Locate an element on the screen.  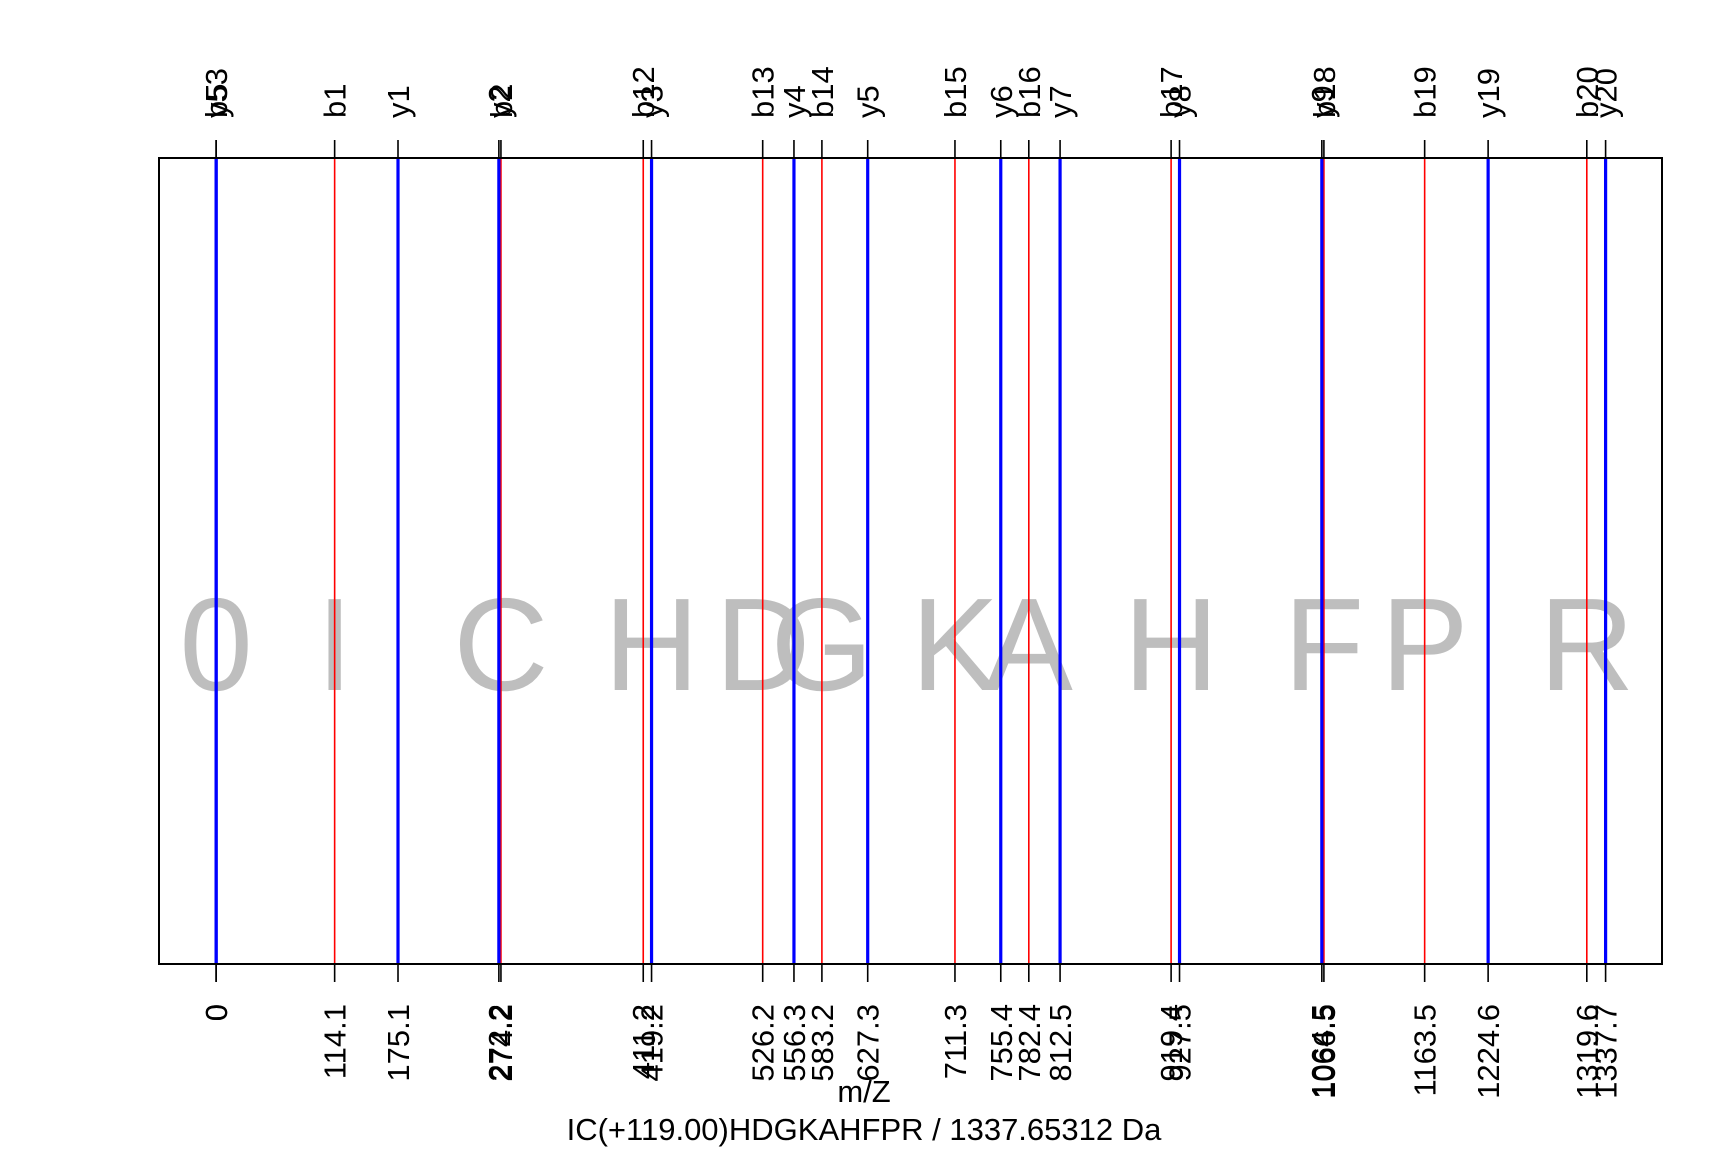
ion-mz-label-y4: 556.3 is located at coordinates (794, 1043).